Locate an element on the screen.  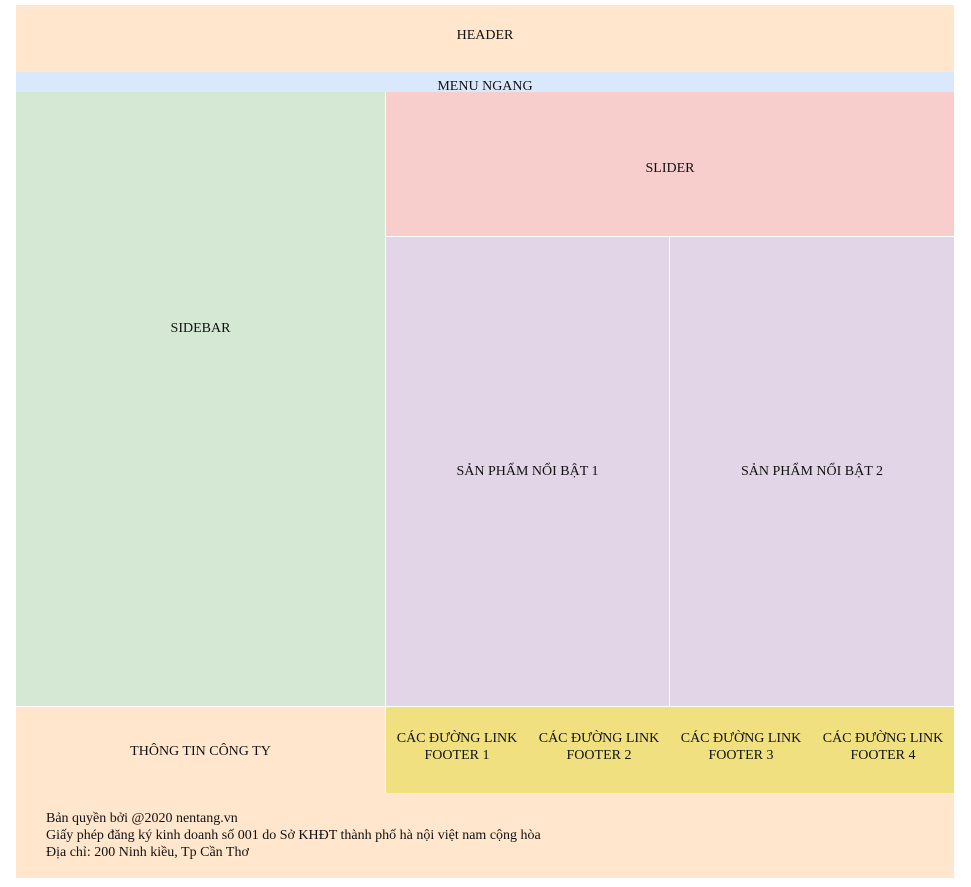
footer-link-4-line2: FOOTER 4 is located at coordinates (883, 755).